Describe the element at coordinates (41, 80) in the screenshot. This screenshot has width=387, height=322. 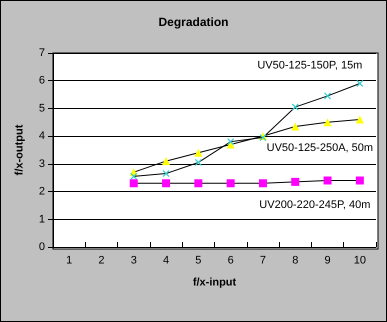
I see `y-tick-label: 6` at that location.